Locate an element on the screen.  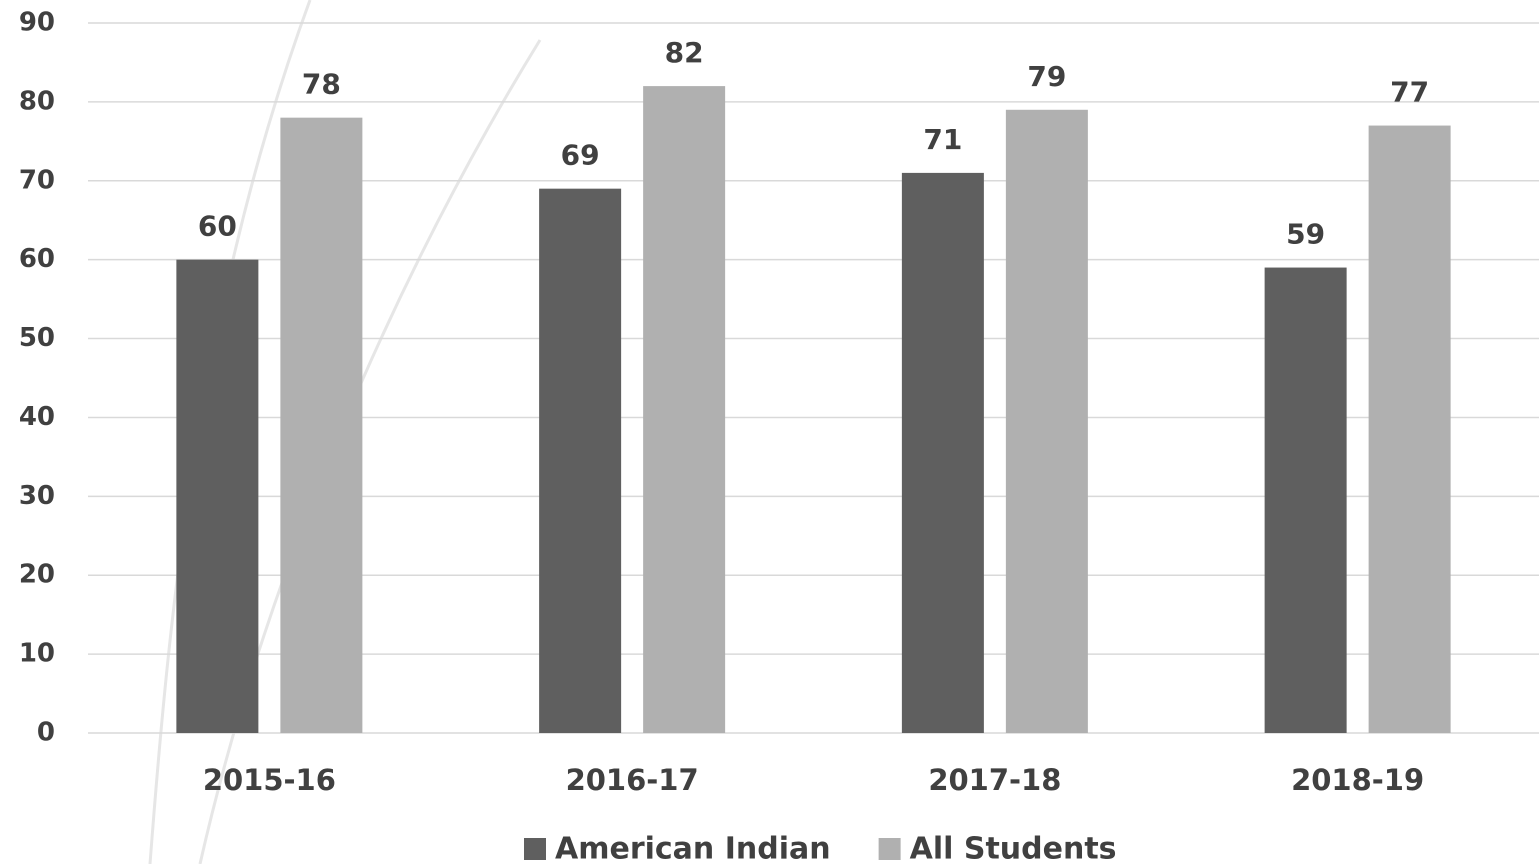
data-label: 60 is located at coordinates (217, 226).